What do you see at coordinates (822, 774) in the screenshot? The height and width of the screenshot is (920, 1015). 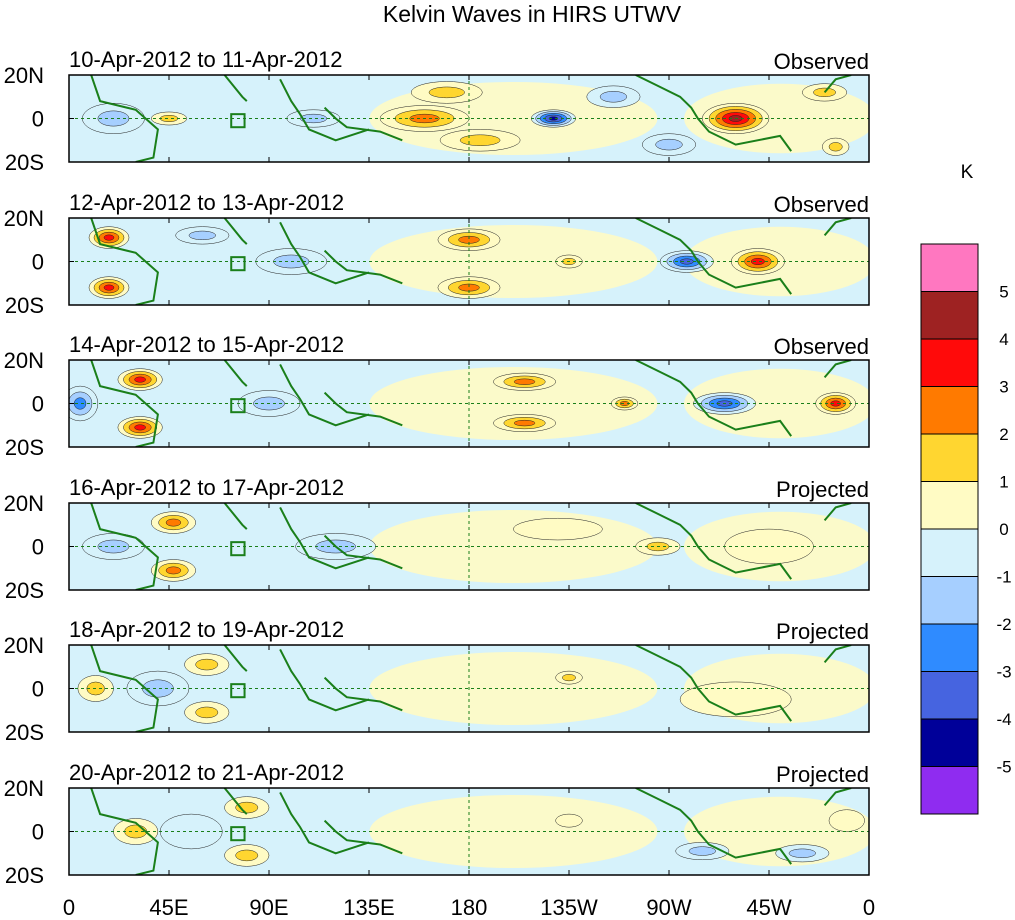 I see `panel-status: Projected` at bounding box center [822, 774].